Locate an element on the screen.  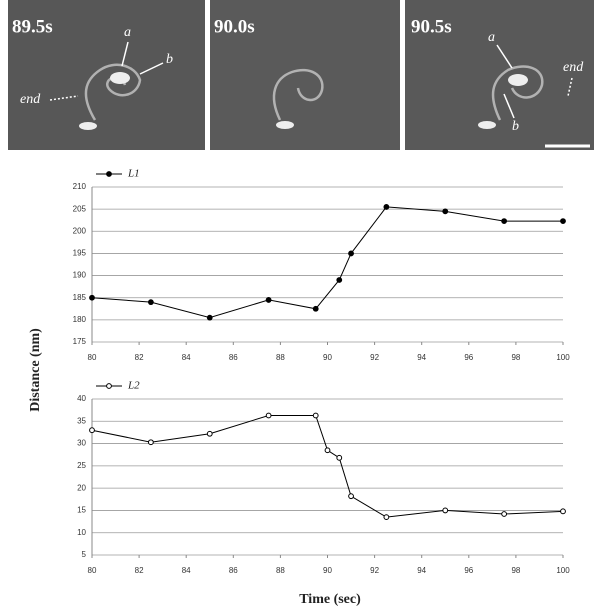
x-axis-title: Time (sec) is located at coordinates (330, 599).